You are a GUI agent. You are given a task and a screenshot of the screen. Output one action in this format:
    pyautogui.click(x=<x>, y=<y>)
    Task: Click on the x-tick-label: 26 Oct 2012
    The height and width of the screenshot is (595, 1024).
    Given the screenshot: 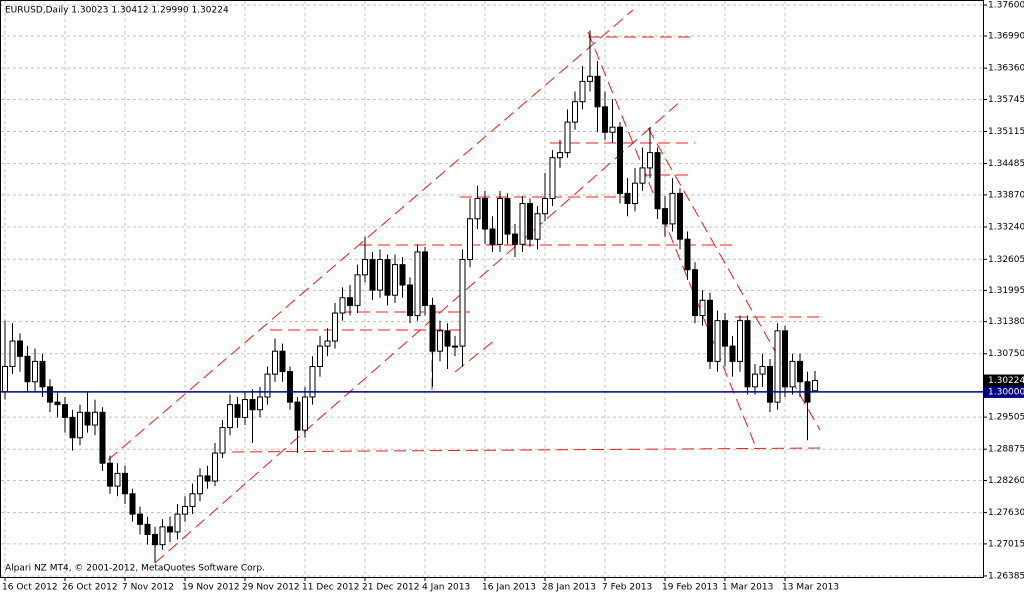 What is the action you would take?
    pyautogui.click(x=90, y=588)
    